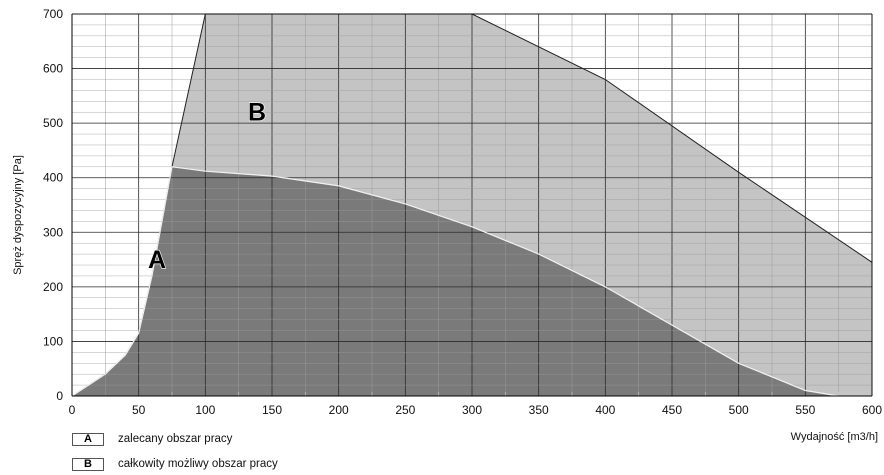 The height and width of the screenshot is (475, 884). Describe the element at coordinates (88, 464) in the screenshot. I see `legend-swatch-b: B` at that location.